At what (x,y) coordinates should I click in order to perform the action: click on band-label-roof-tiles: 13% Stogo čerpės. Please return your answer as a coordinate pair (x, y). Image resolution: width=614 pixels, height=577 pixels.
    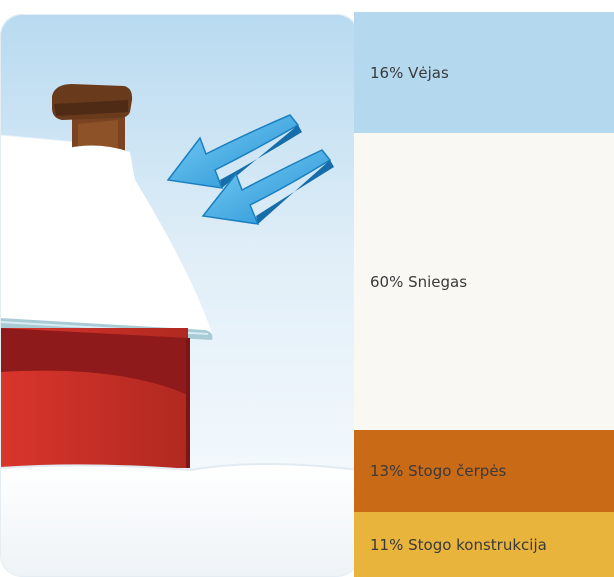
    Looking at the image, I should click on (438, 471).